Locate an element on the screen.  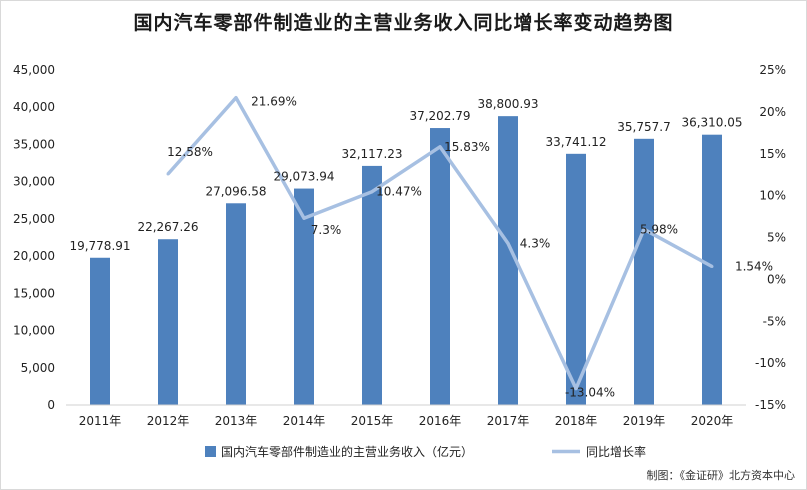
y-left-tick-label: 30,000 is located at coordinates (34, 182).